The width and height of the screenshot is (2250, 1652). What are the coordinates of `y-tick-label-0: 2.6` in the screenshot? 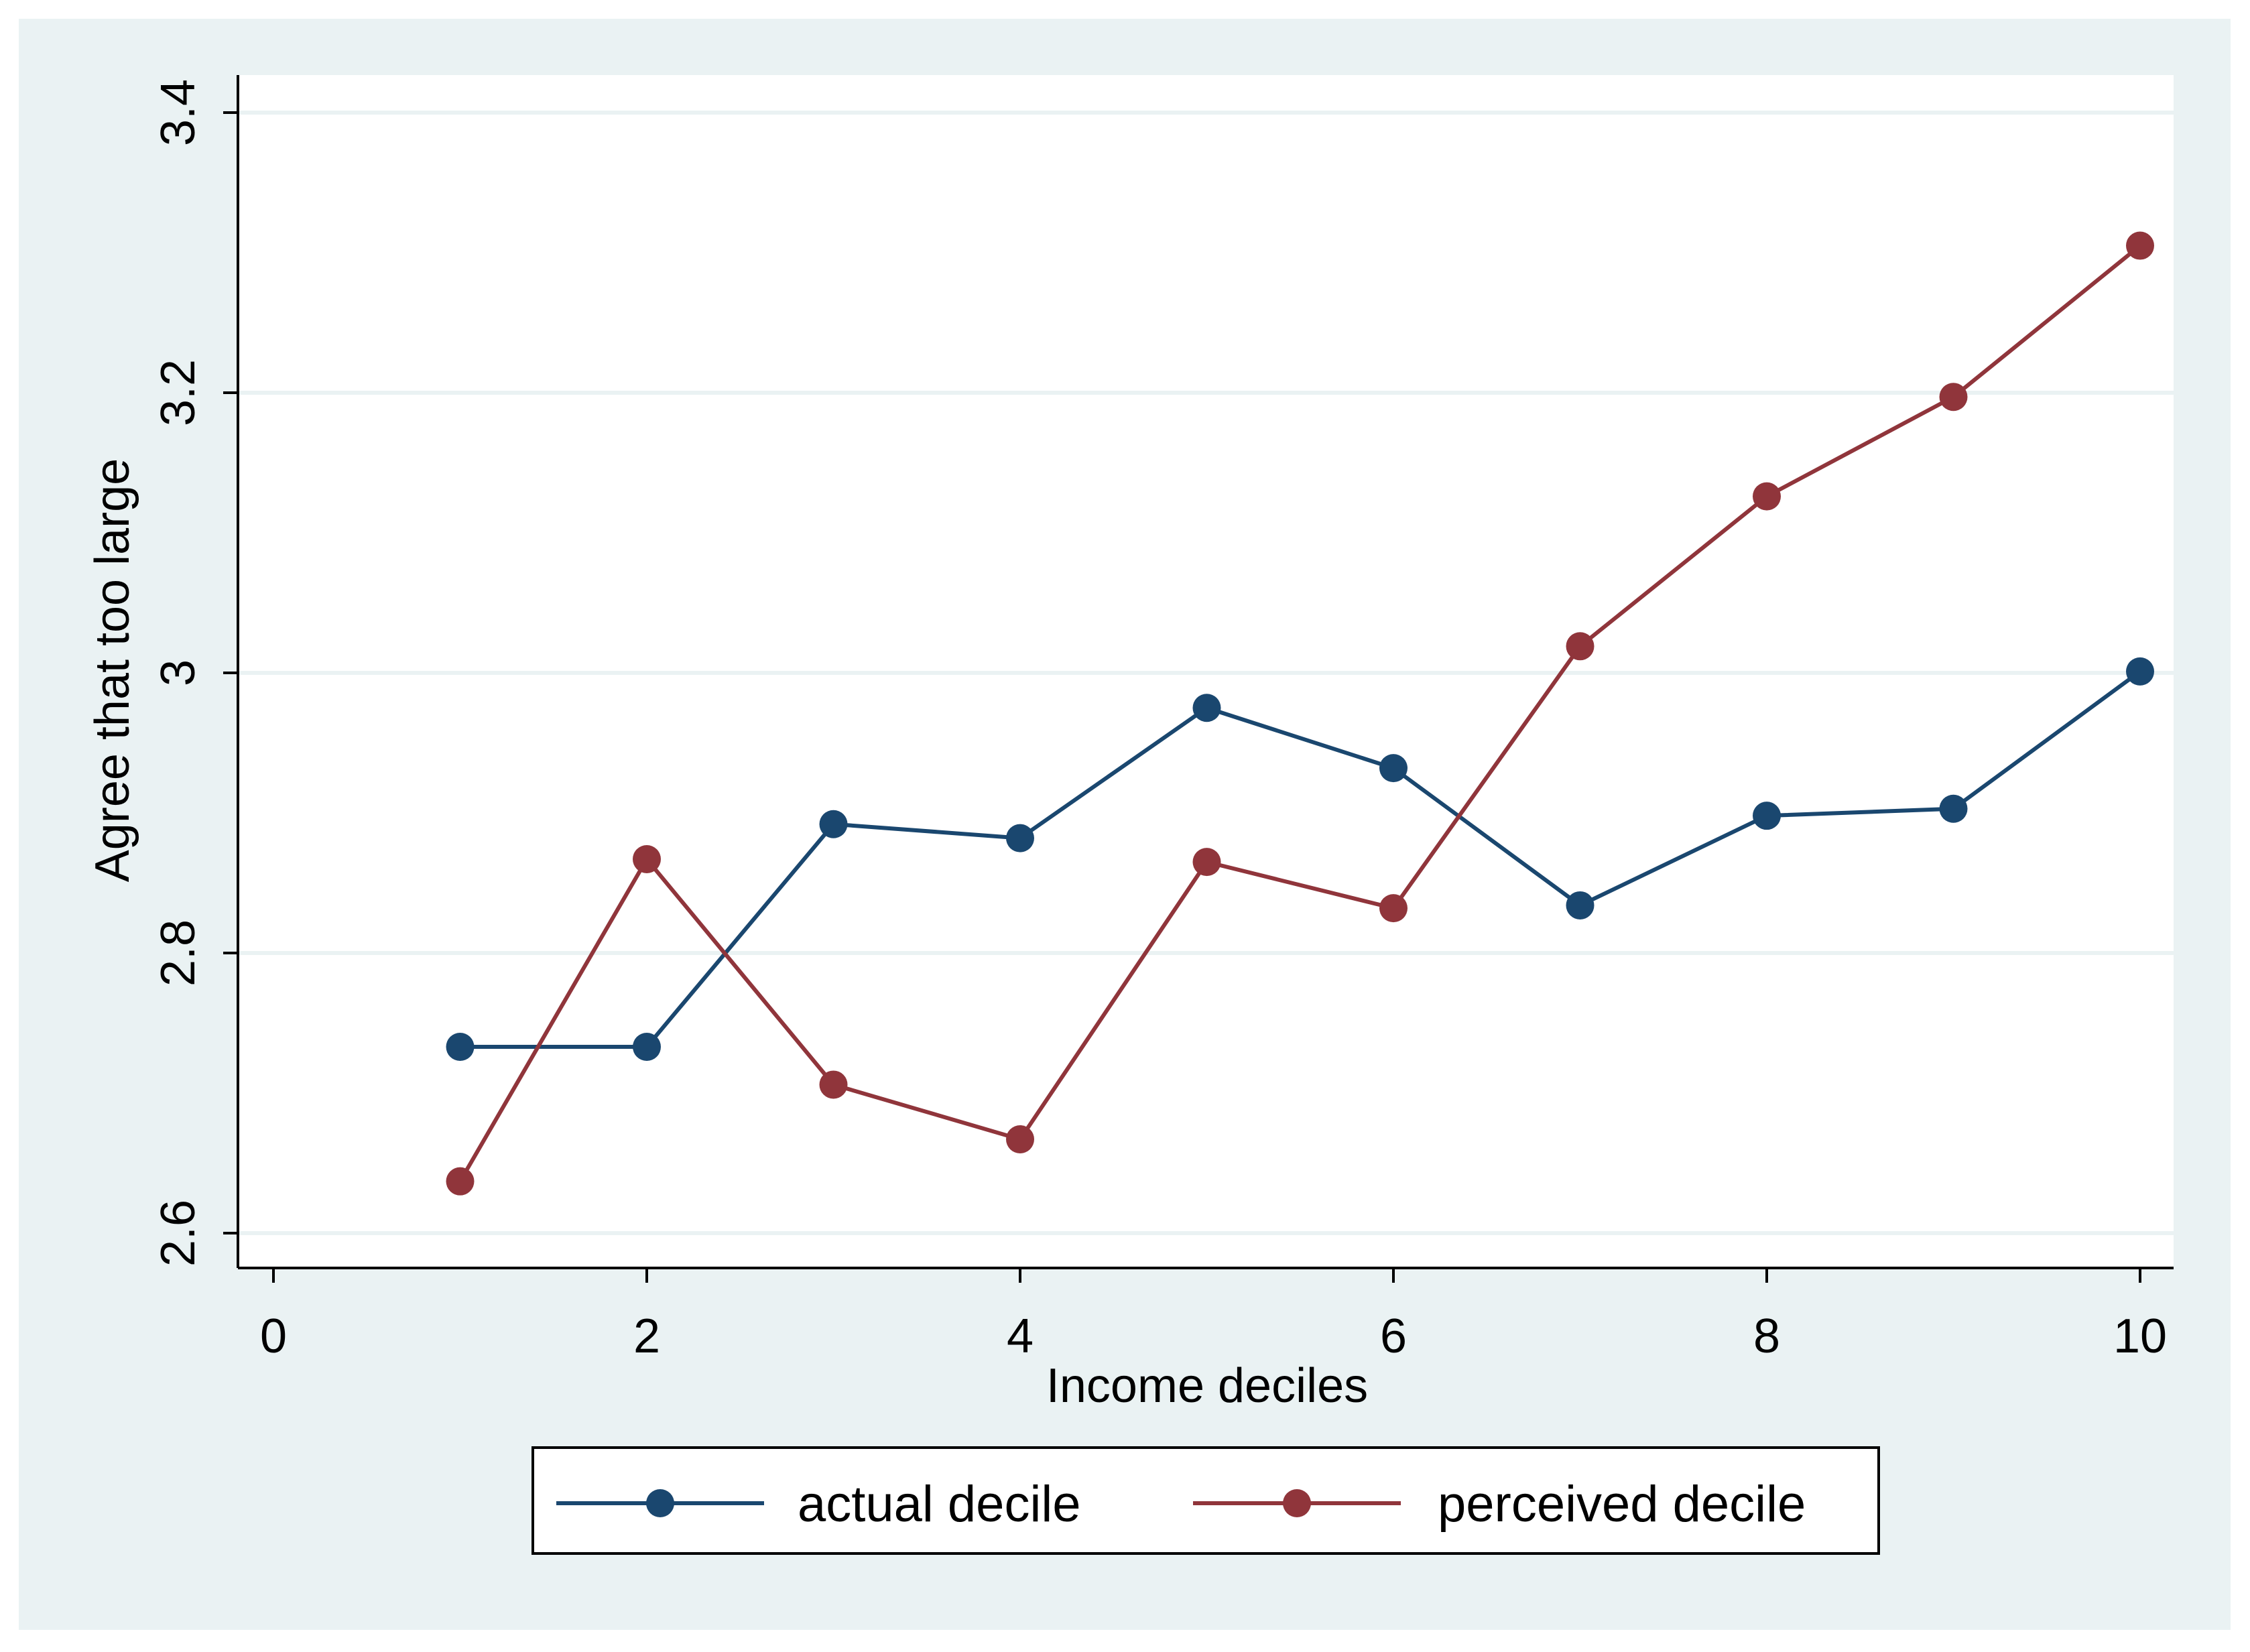 It's located at (178, 1233).